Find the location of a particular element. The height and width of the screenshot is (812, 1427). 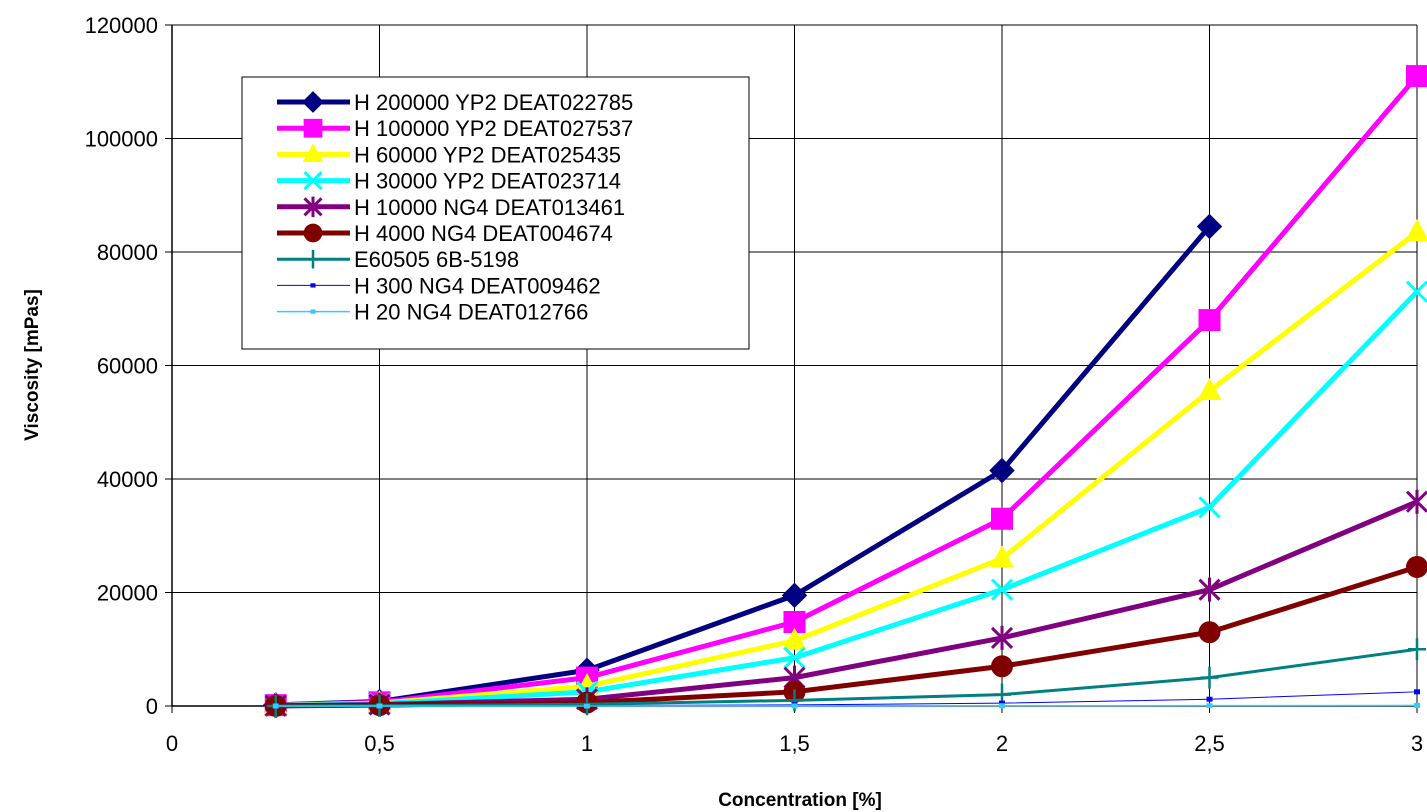

legend-item: H 30000 YP2 DEAT023714 is located at coordinates (449, 181).